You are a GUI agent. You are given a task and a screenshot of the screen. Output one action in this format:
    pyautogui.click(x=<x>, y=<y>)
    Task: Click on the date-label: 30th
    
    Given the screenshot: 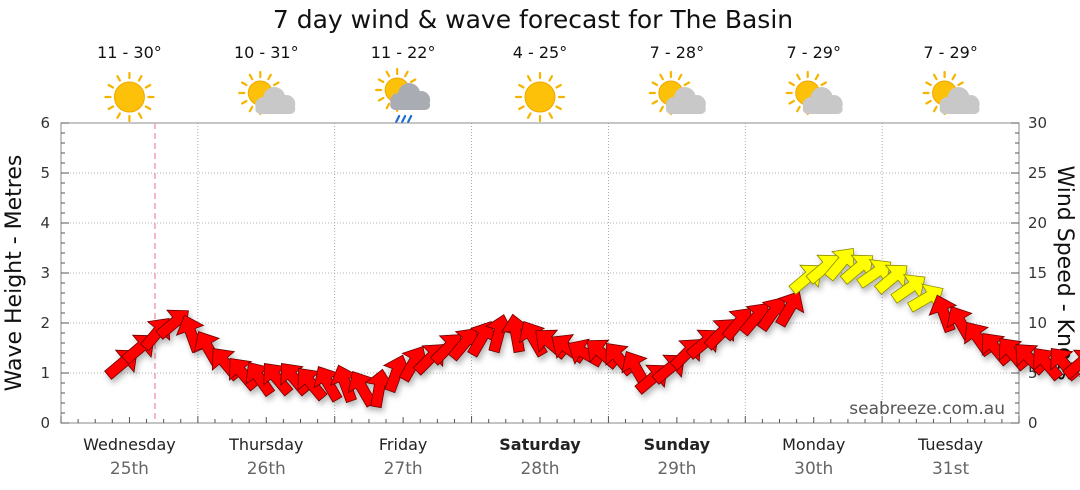 What is the action you would take?
    pyautogui.click(x=813, y=469)
    